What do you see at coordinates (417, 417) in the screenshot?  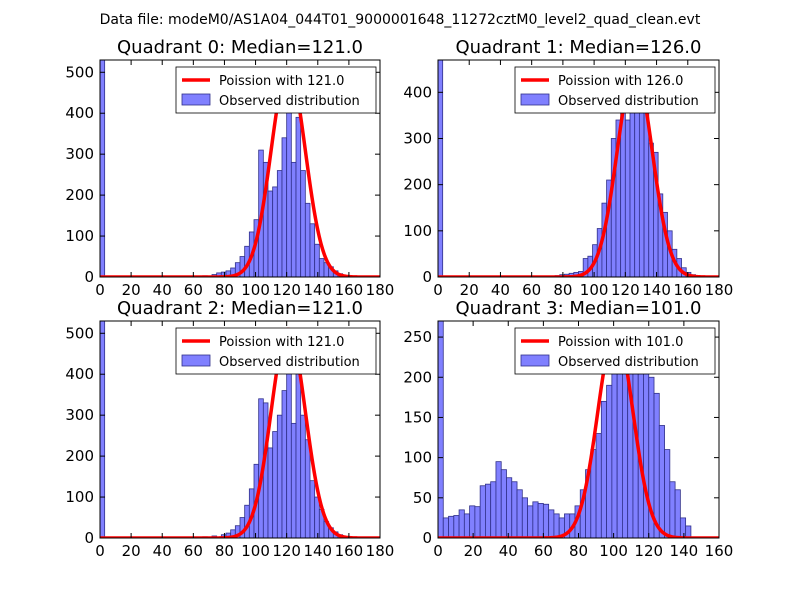 I see `y-tick-label: 150` at bounding box center [417, 417].